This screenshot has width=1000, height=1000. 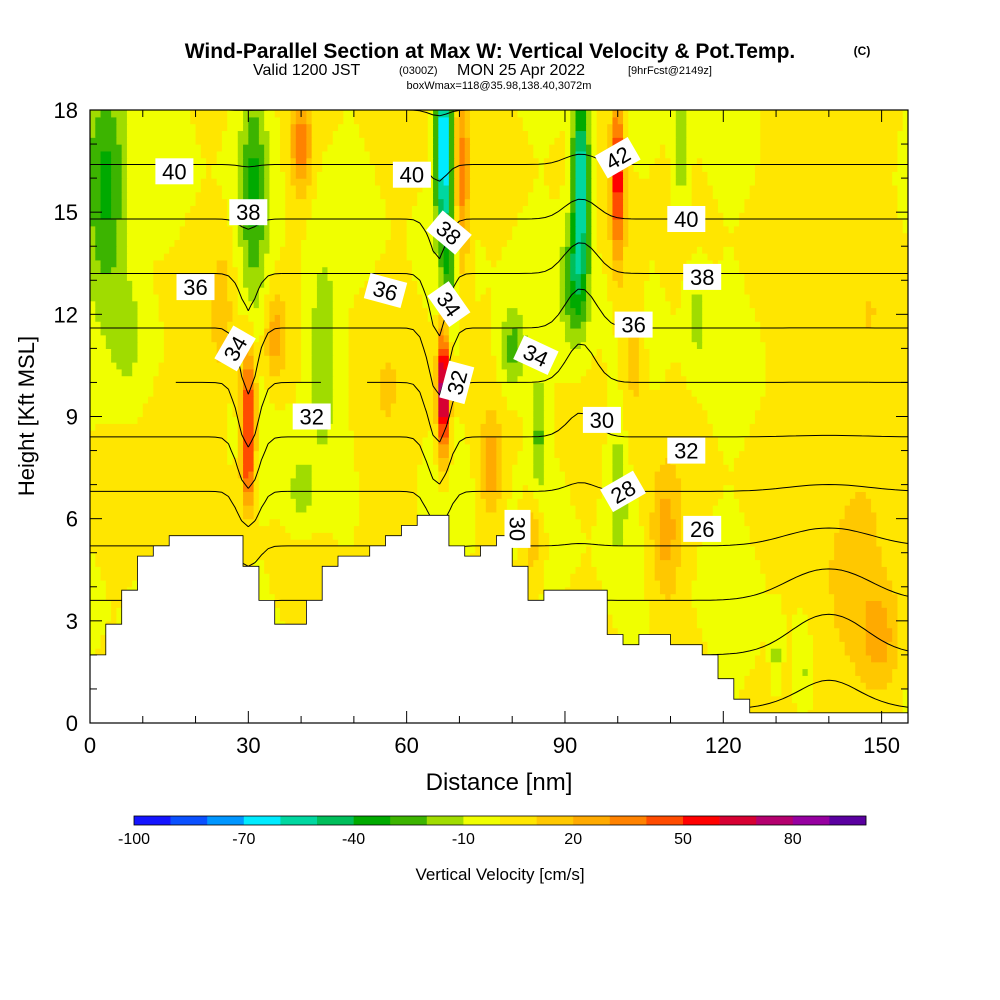 I want to click on y-tick-label: 6, so click(x=72, y=519).